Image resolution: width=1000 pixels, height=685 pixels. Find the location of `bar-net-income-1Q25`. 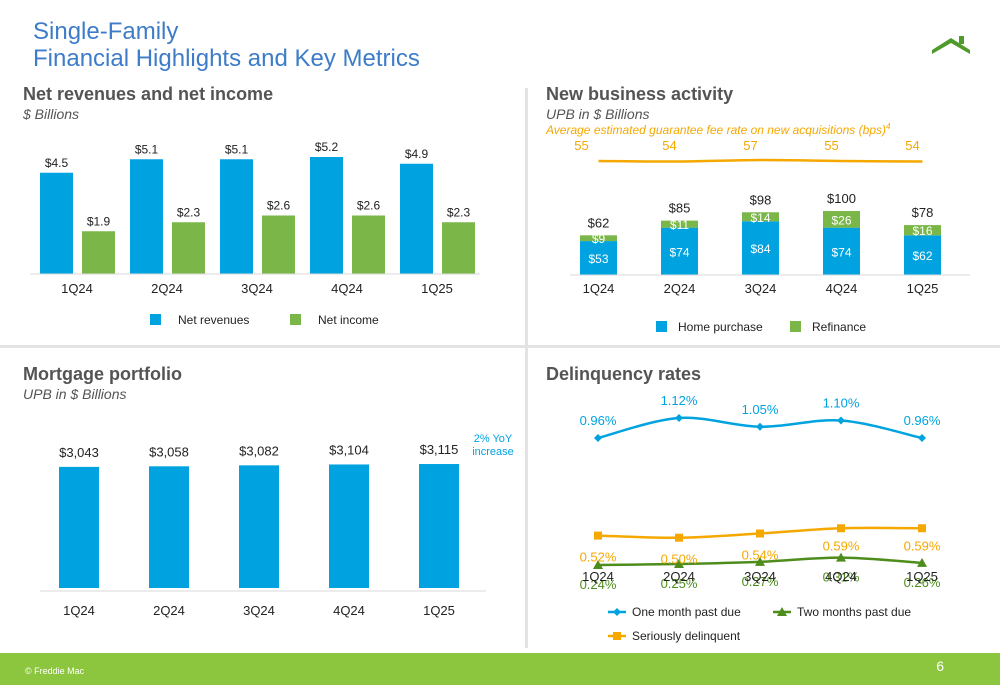

bar-net-income-1Q25 is located at coordinates (458, 248).